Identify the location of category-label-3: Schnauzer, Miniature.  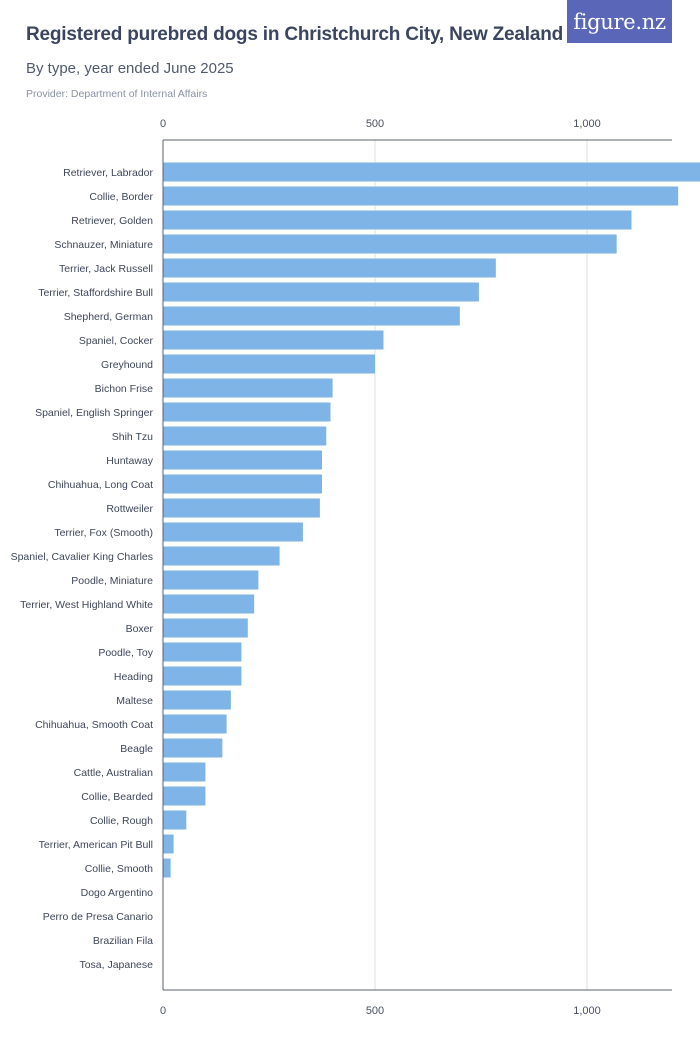
(103, 245).